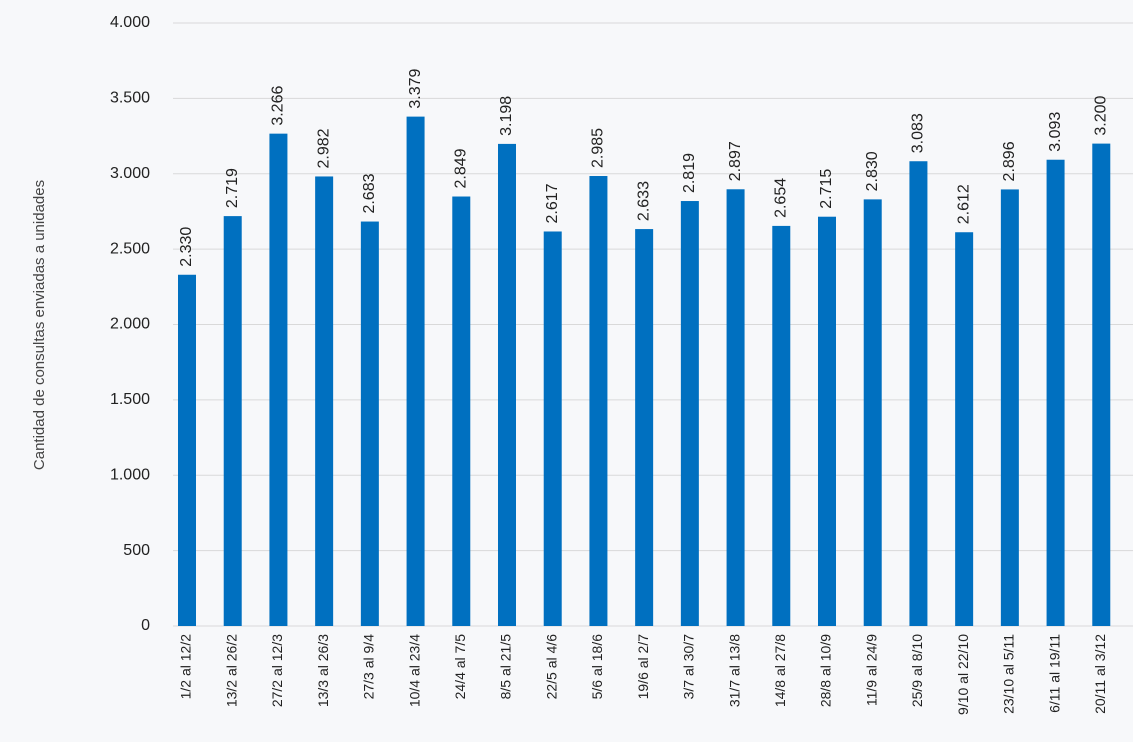  What do you see at coordinates (415, 88) in the screenshot?
I see `value-label: 3.379` at bounding box center [415, 88].